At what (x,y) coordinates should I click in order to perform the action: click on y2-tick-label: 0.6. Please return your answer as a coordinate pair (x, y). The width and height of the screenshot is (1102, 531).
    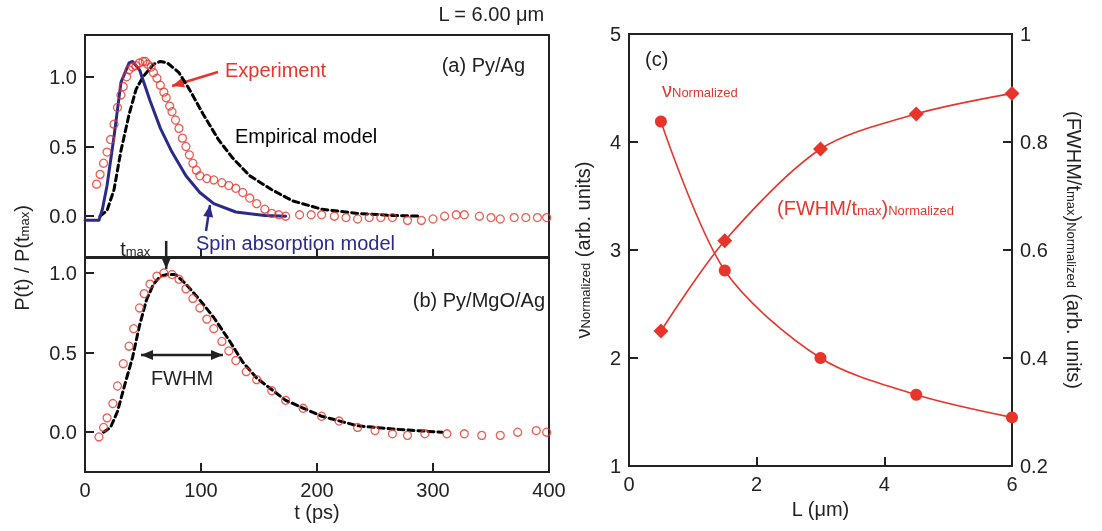
    Looking at the image, I should click on (1034, 250).